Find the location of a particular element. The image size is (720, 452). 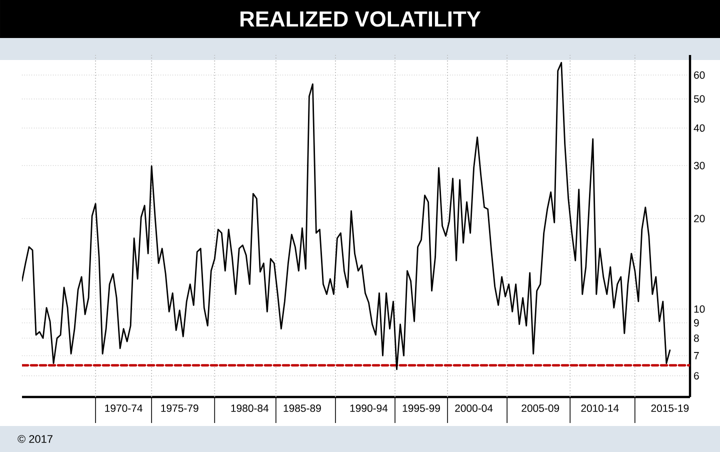

y-tick-label: 60 is located at coordinates (699, 75).